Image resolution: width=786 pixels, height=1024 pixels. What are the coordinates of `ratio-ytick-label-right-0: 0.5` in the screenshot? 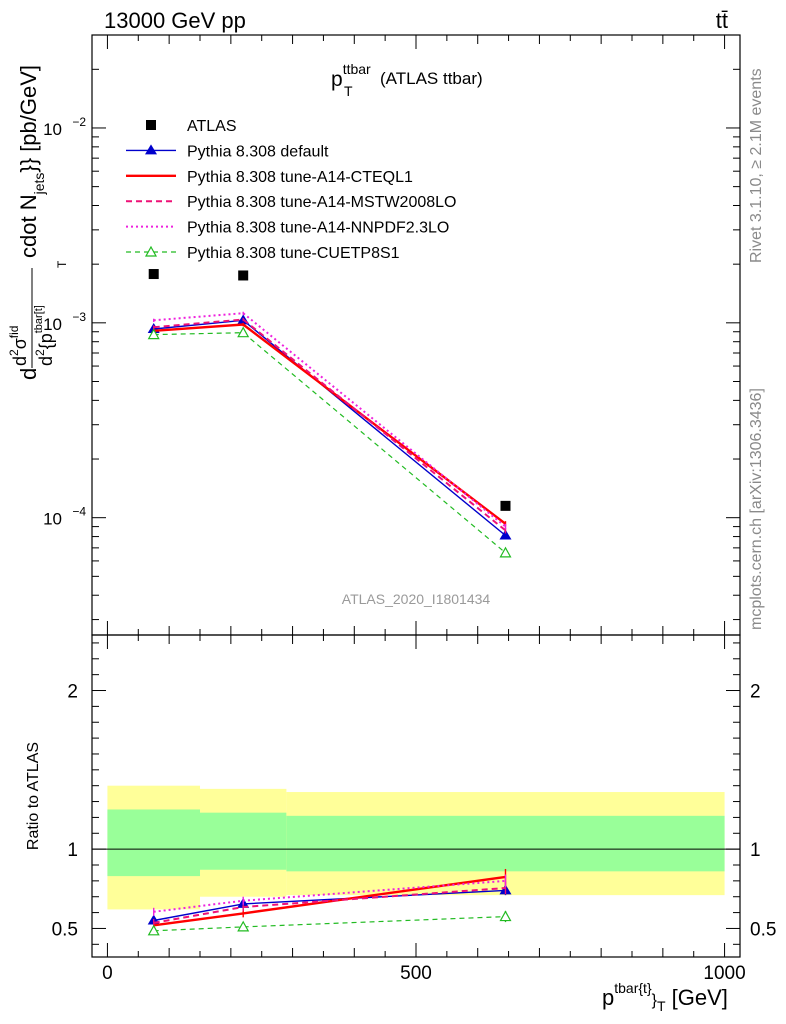 It's located at (763, 929).